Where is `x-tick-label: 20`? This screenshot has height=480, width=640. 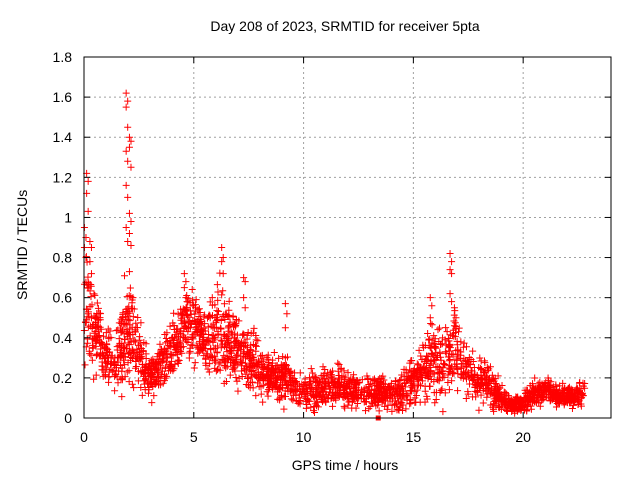 x-tick-label: 20 is located at coordinates (523, 437).